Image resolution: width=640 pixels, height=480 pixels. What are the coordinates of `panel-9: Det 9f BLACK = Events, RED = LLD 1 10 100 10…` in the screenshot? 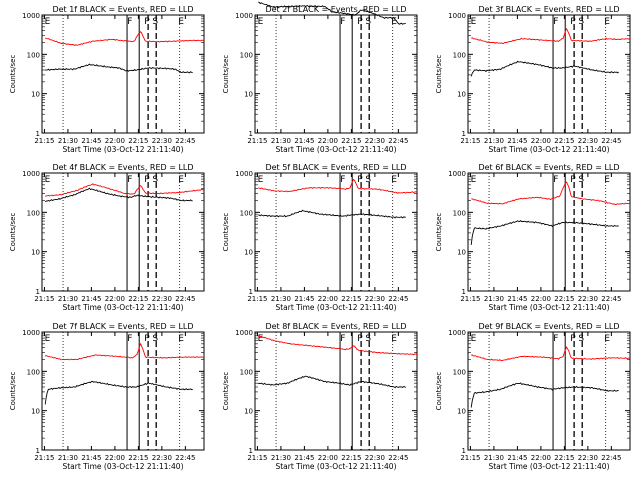 It's located at (533, 396).